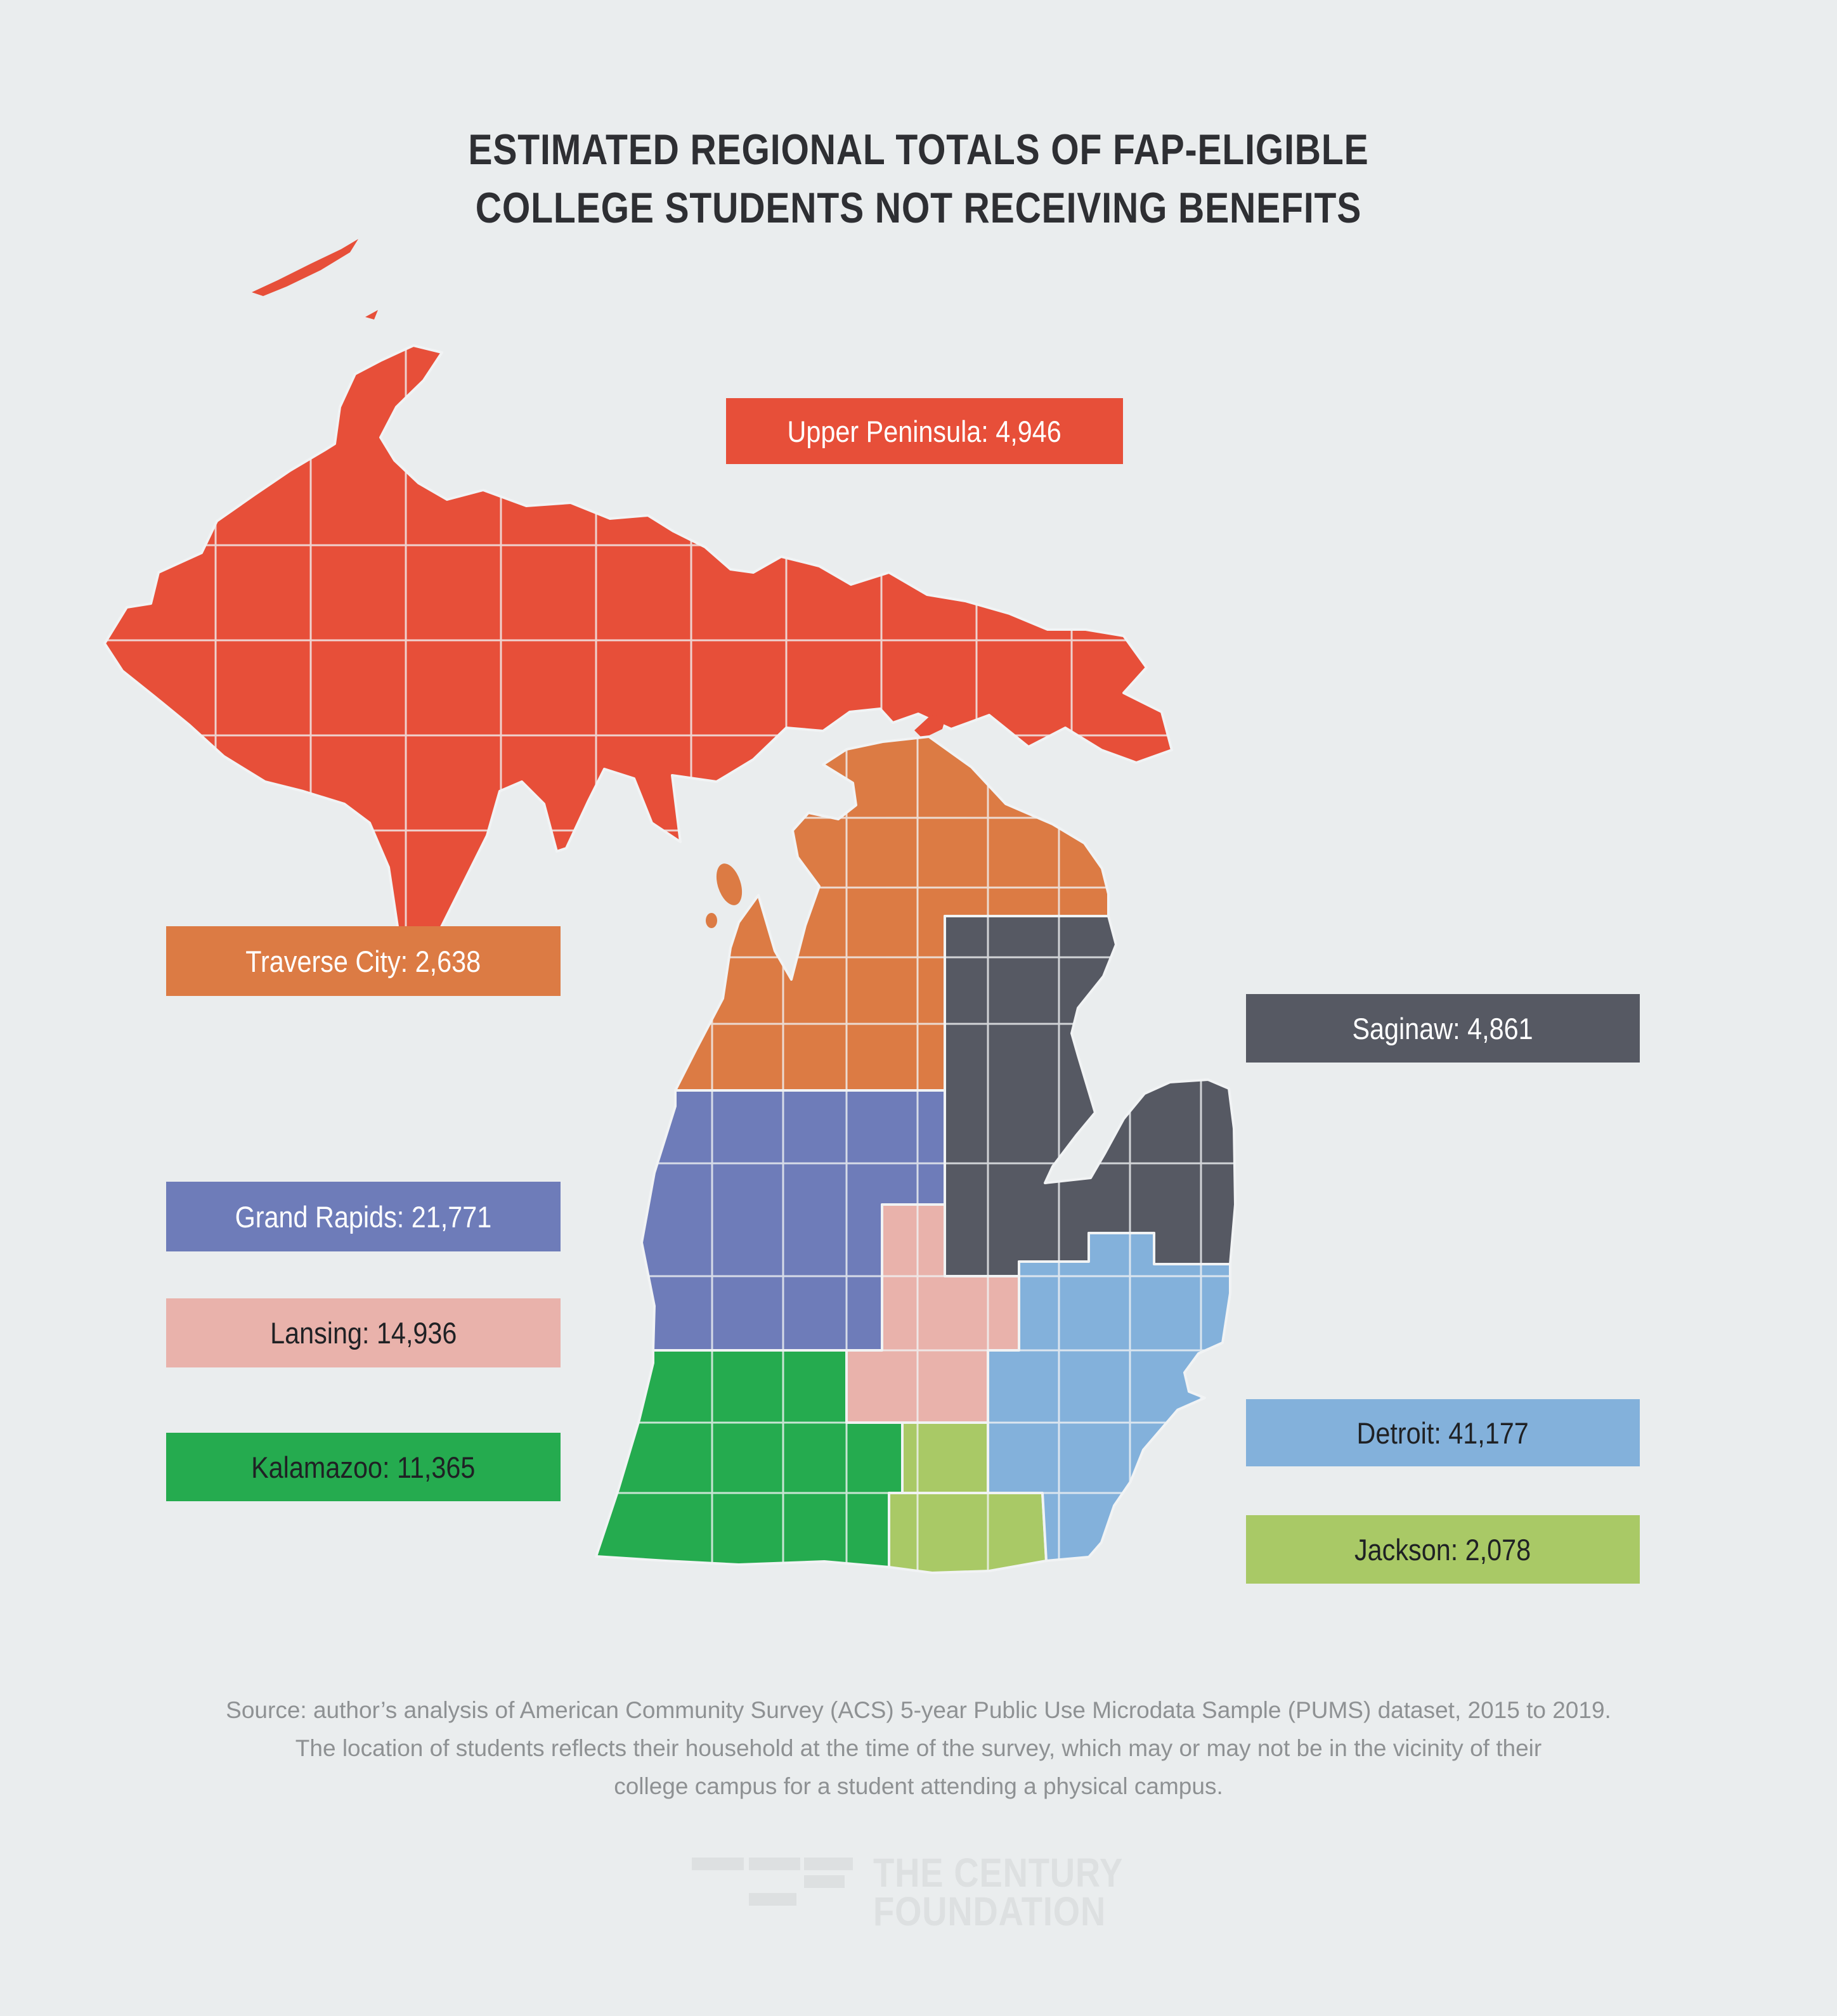 The width and height of the screenshot is (1837, 2016). I want to click on label-detroit-text: Detroit: 41,177, so click(1442, 1433).